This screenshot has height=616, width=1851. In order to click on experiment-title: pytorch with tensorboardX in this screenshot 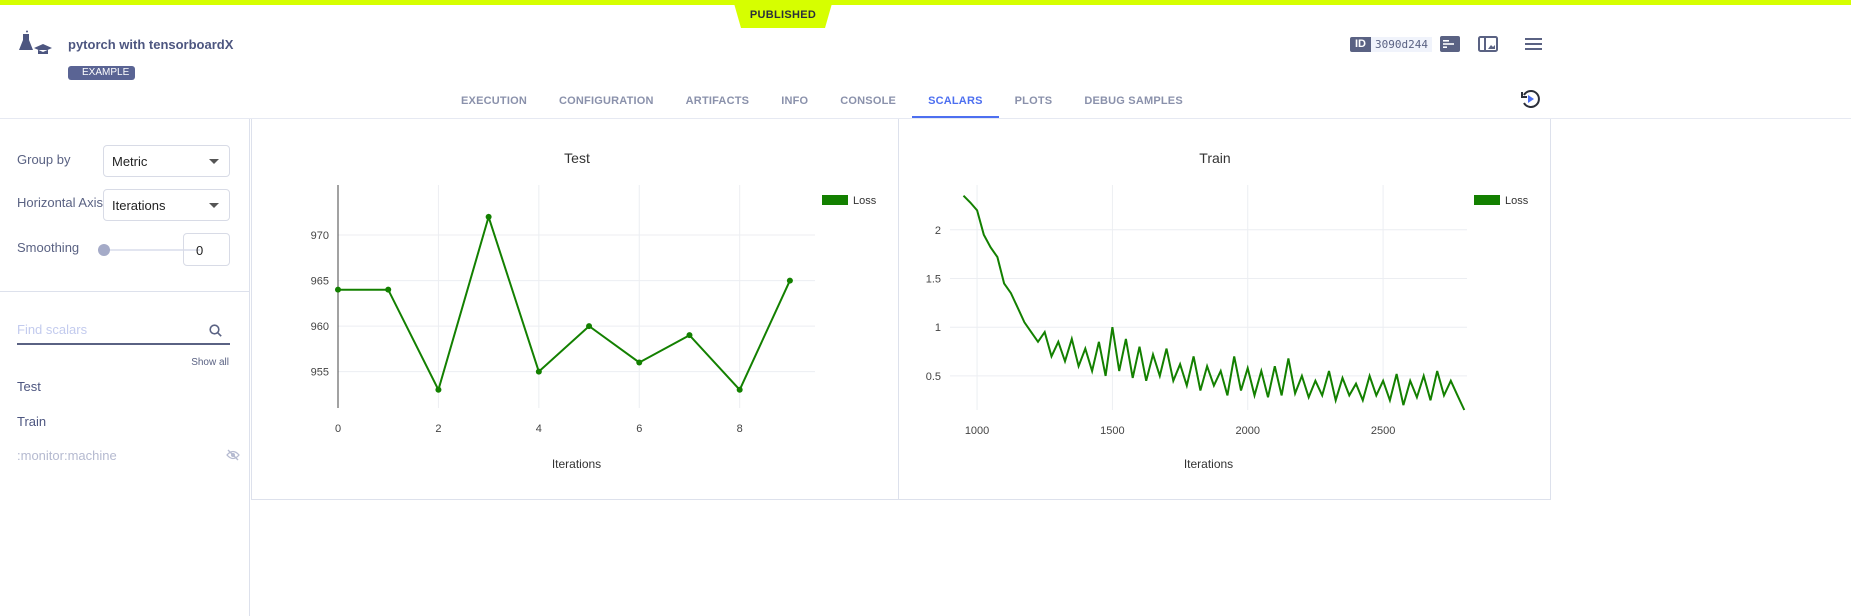, I will do `click(151, 44)`.